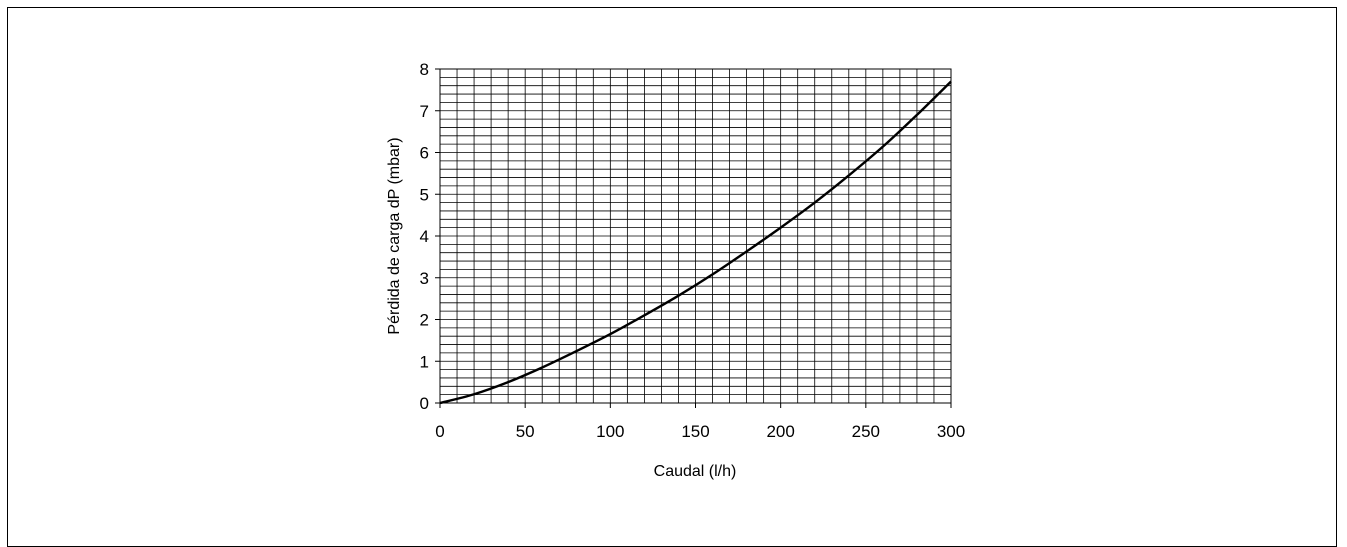 This screenshot has height=547, width=1347. I want to click on x-tick-label: 100, so click(610, 431).